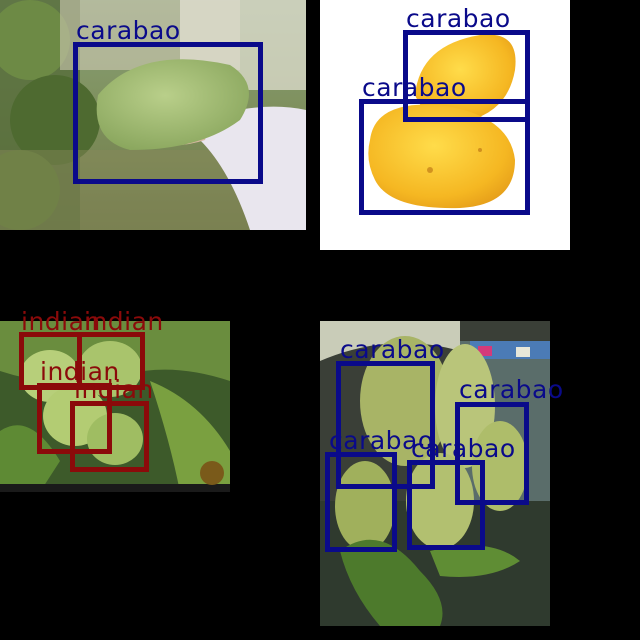  I want to click on detection-box-indian, so click(109, 436).